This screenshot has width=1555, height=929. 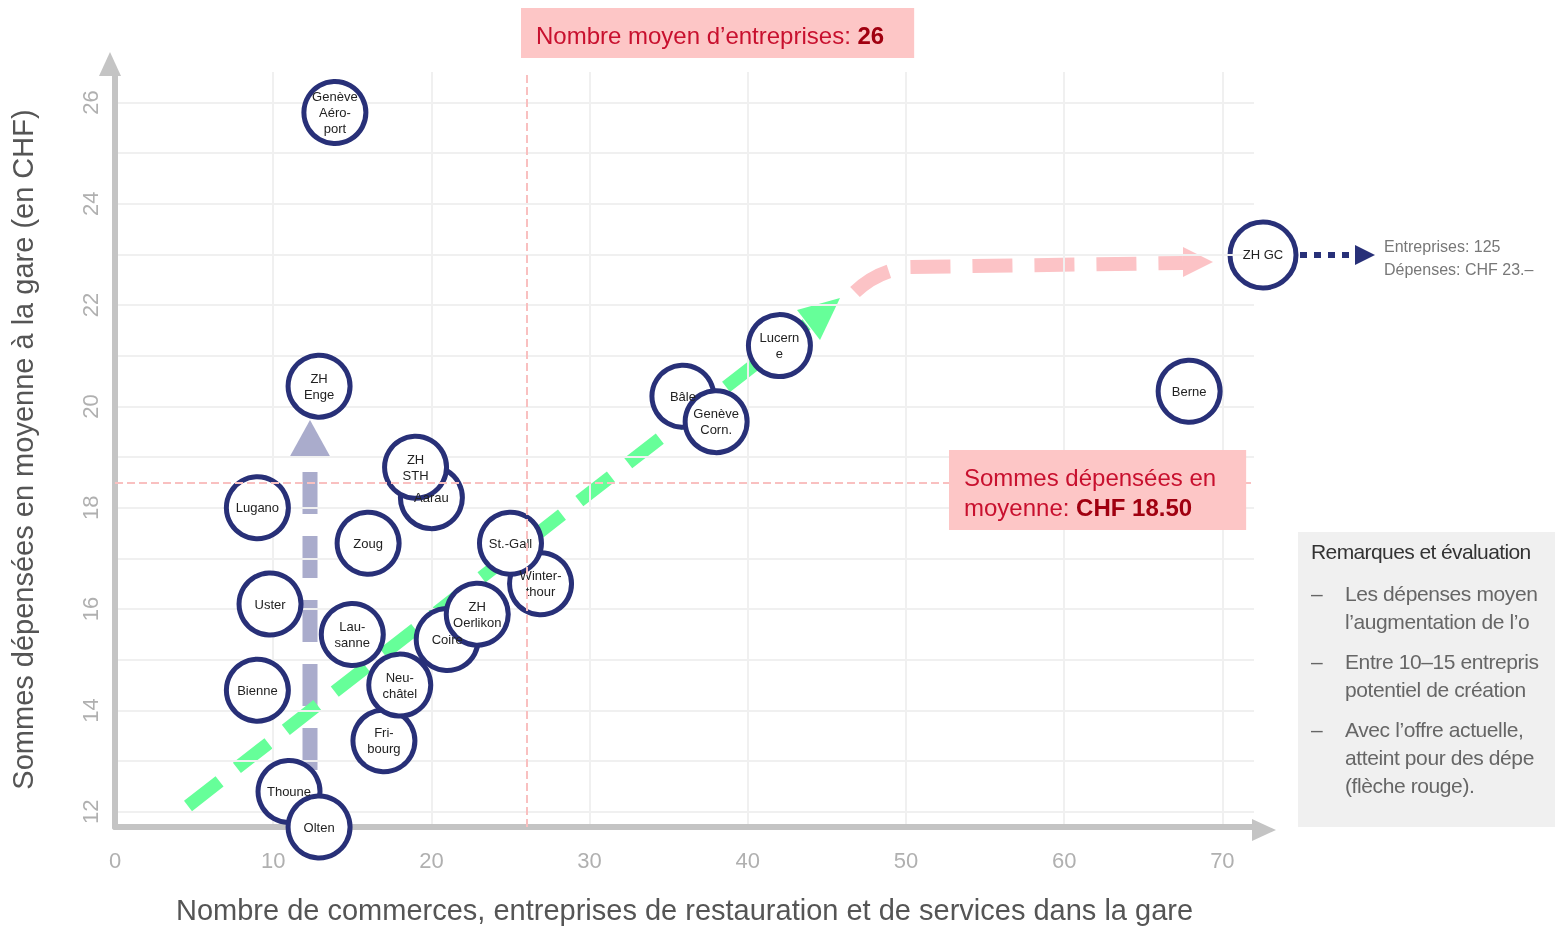 What do you see at coordinates (90, 305) in the screenshot?
I see `y-tick-label: 22` at bounding box center [90, 305].